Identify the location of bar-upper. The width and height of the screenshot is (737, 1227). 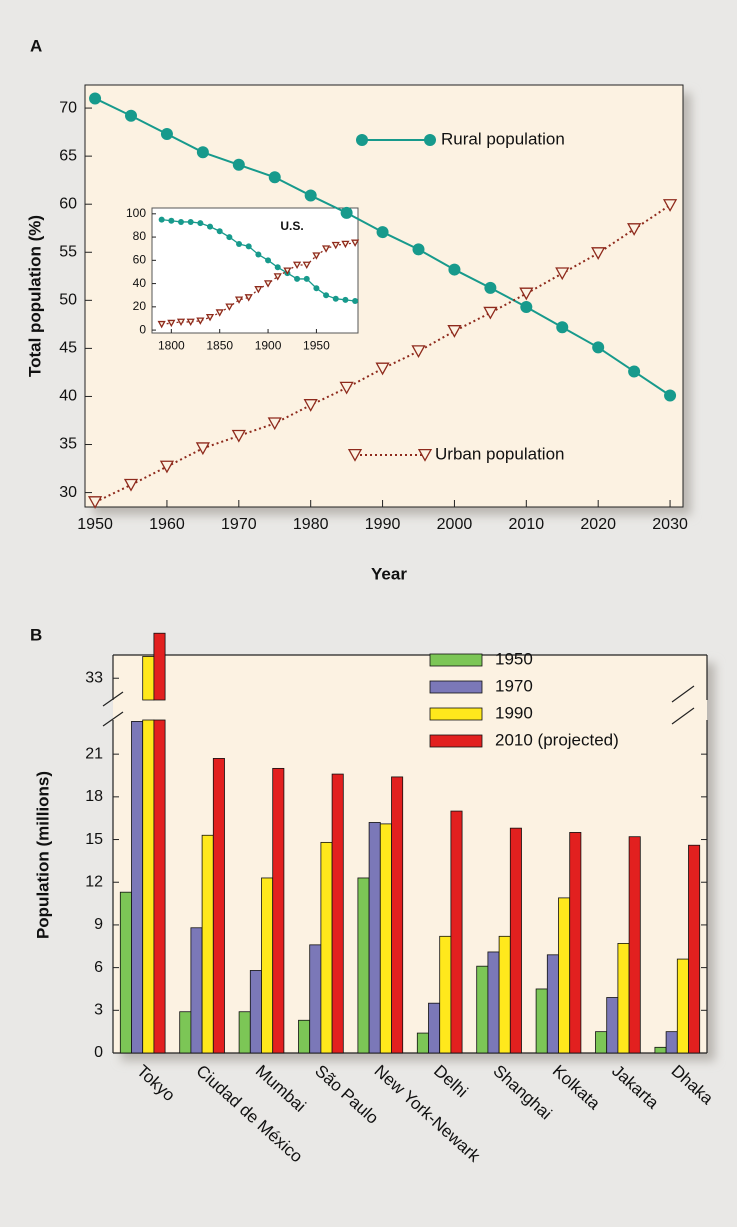
(148, 678).